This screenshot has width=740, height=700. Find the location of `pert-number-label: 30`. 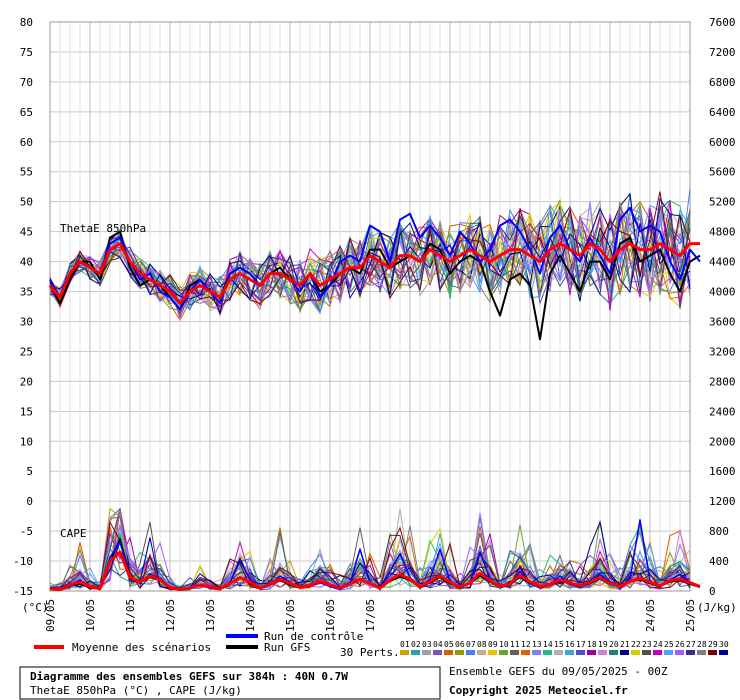

pert-number-label: 30 is located at coordinates (724, 644).